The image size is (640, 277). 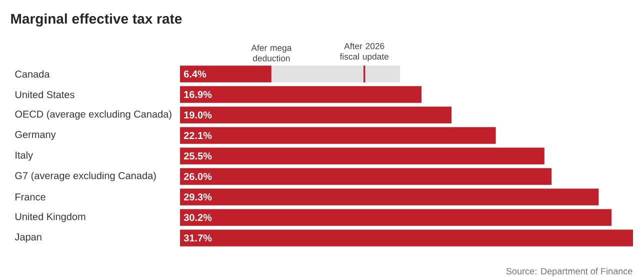 I want to click on y-tick-label: United Kingdom, so click(x=50, y=217).